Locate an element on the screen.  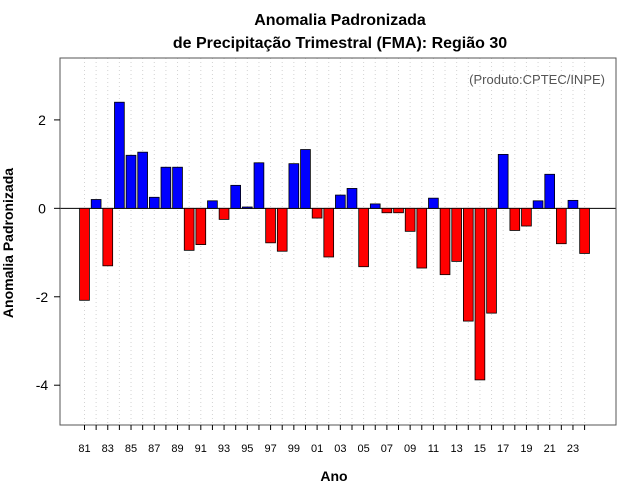
bar-2014 is located at coordinates (468, 264).